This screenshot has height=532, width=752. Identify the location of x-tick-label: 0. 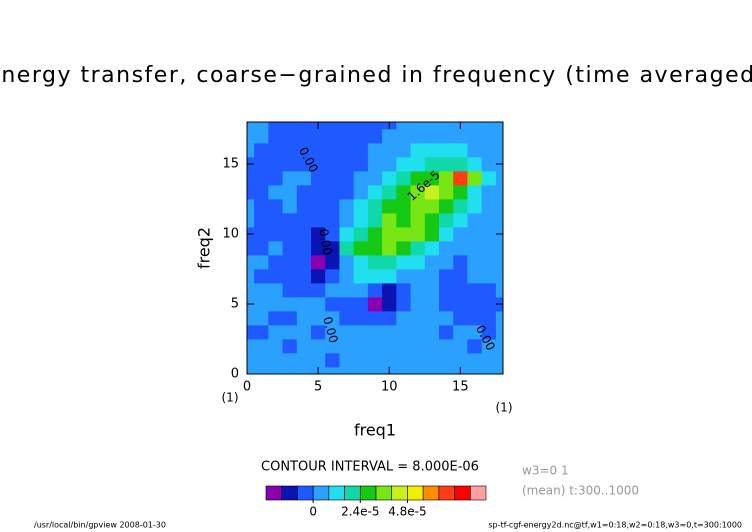
(247, 387).